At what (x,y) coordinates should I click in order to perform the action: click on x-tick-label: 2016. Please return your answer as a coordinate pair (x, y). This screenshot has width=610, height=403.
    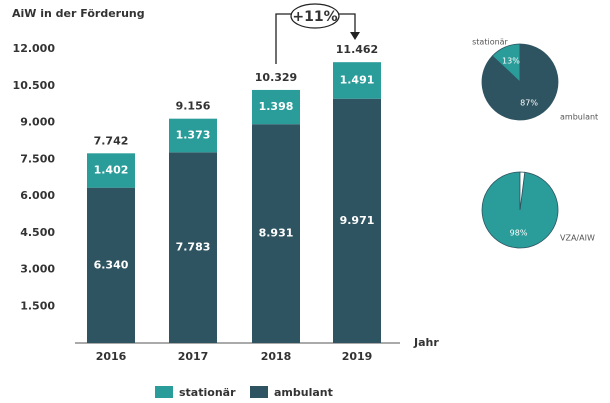
    Looking at the image, I should click on (111, 356).